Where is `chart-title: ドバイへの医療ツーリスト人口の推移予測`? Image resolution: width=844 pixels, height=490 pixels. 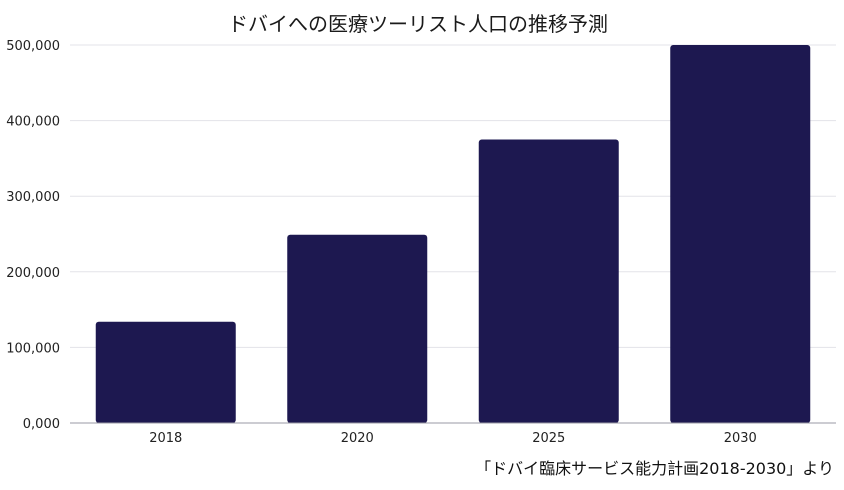 chart-title: ドバイへの医療ツーリスト人口の推移予測 is located at coordinates (418, 24).